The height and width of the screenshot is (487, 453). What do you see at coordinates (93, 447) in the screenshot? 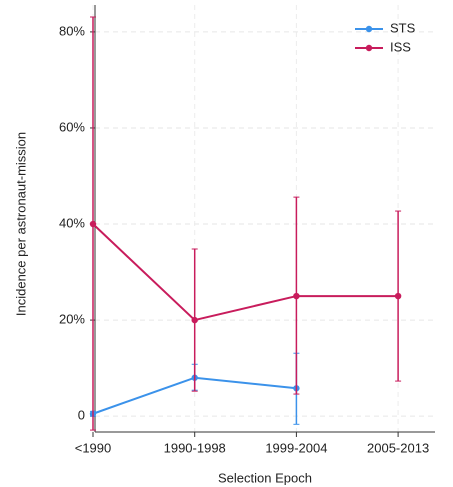
I see `x-tick-label: <1990` at bounding box center [93, 447].